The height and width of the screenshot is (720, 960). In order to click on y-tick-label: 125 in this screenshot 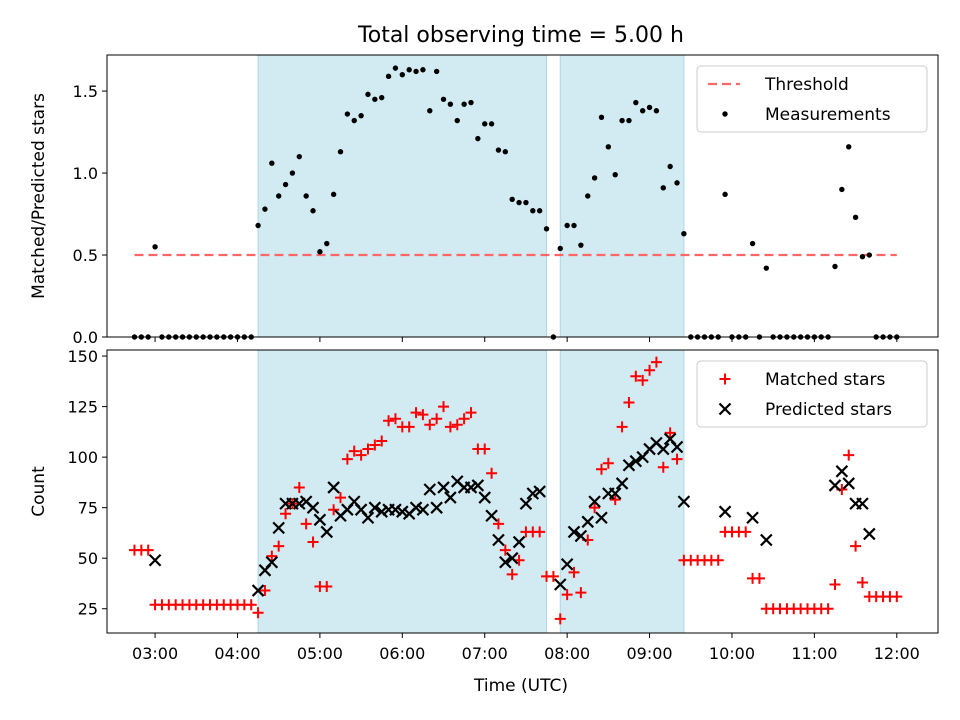, I will do `click(82, 407)`.